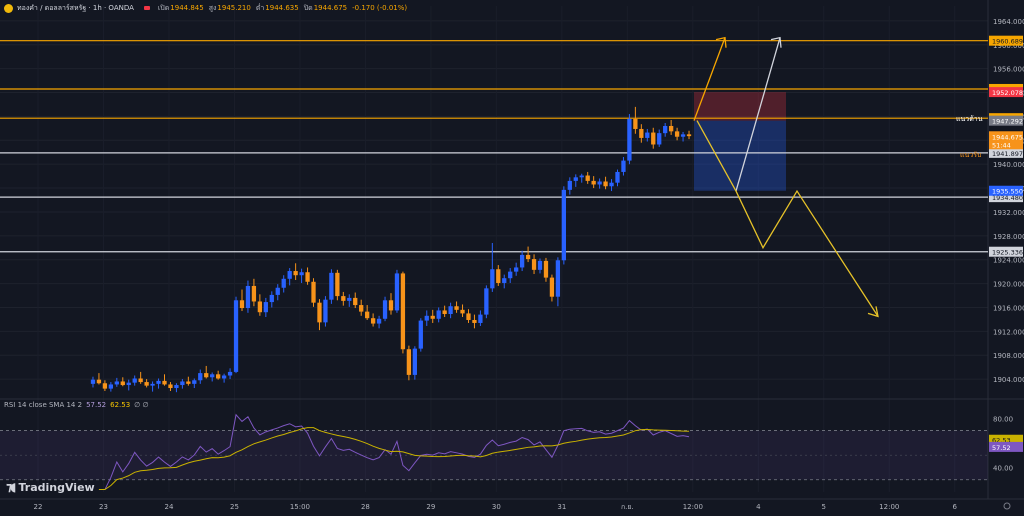 Image resolution: width=1024 pixels, height=516 pixels. I want to click on x-tick-label: 12:00, so click(889, 507).